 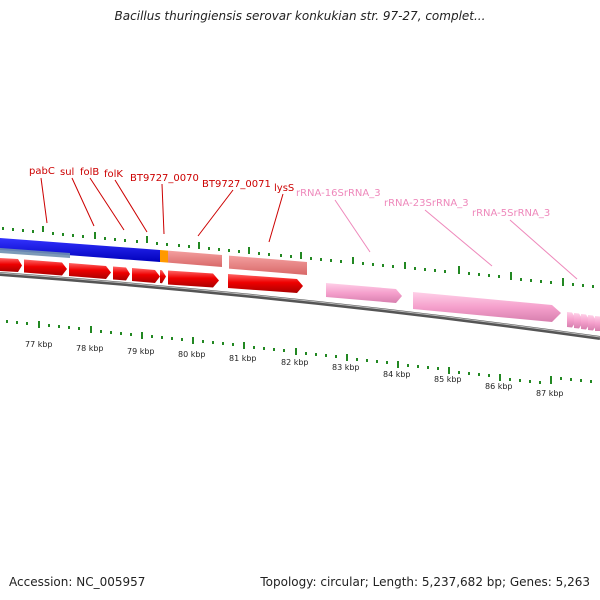 I want to click on rrna-arrow-16S, so click(x=364, y=293).